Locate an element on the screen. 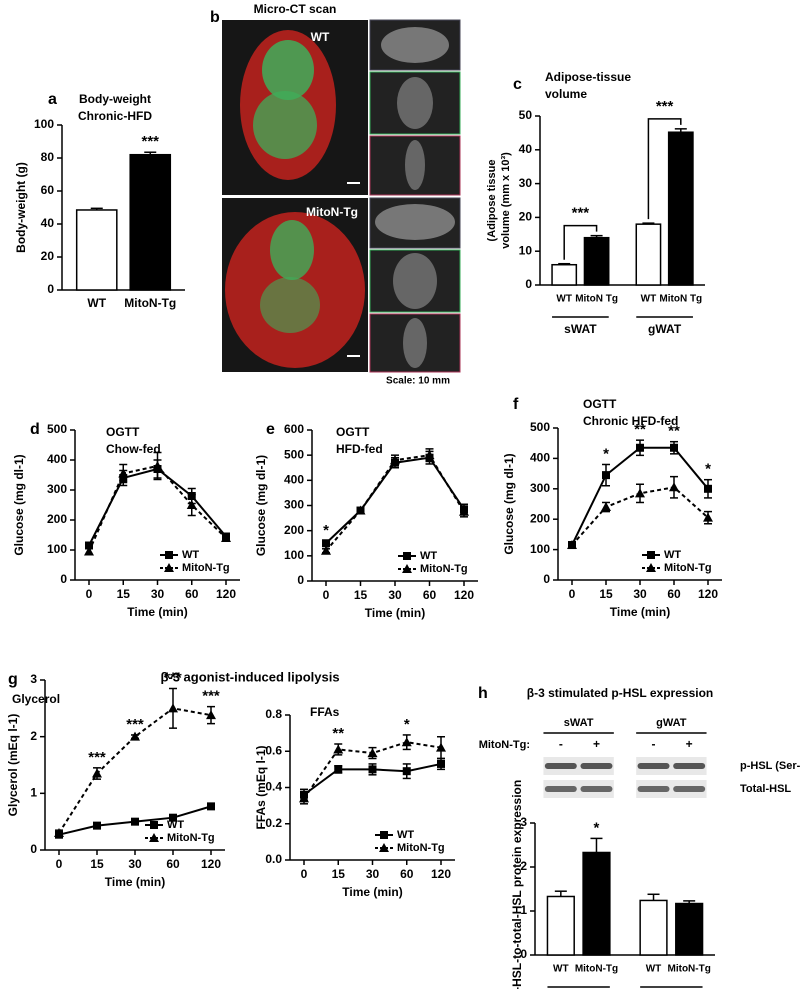 This screenshot has height=989, width=800. y-axis-label: FFAs (mEq l-1) is located at coordinates (261, 787).